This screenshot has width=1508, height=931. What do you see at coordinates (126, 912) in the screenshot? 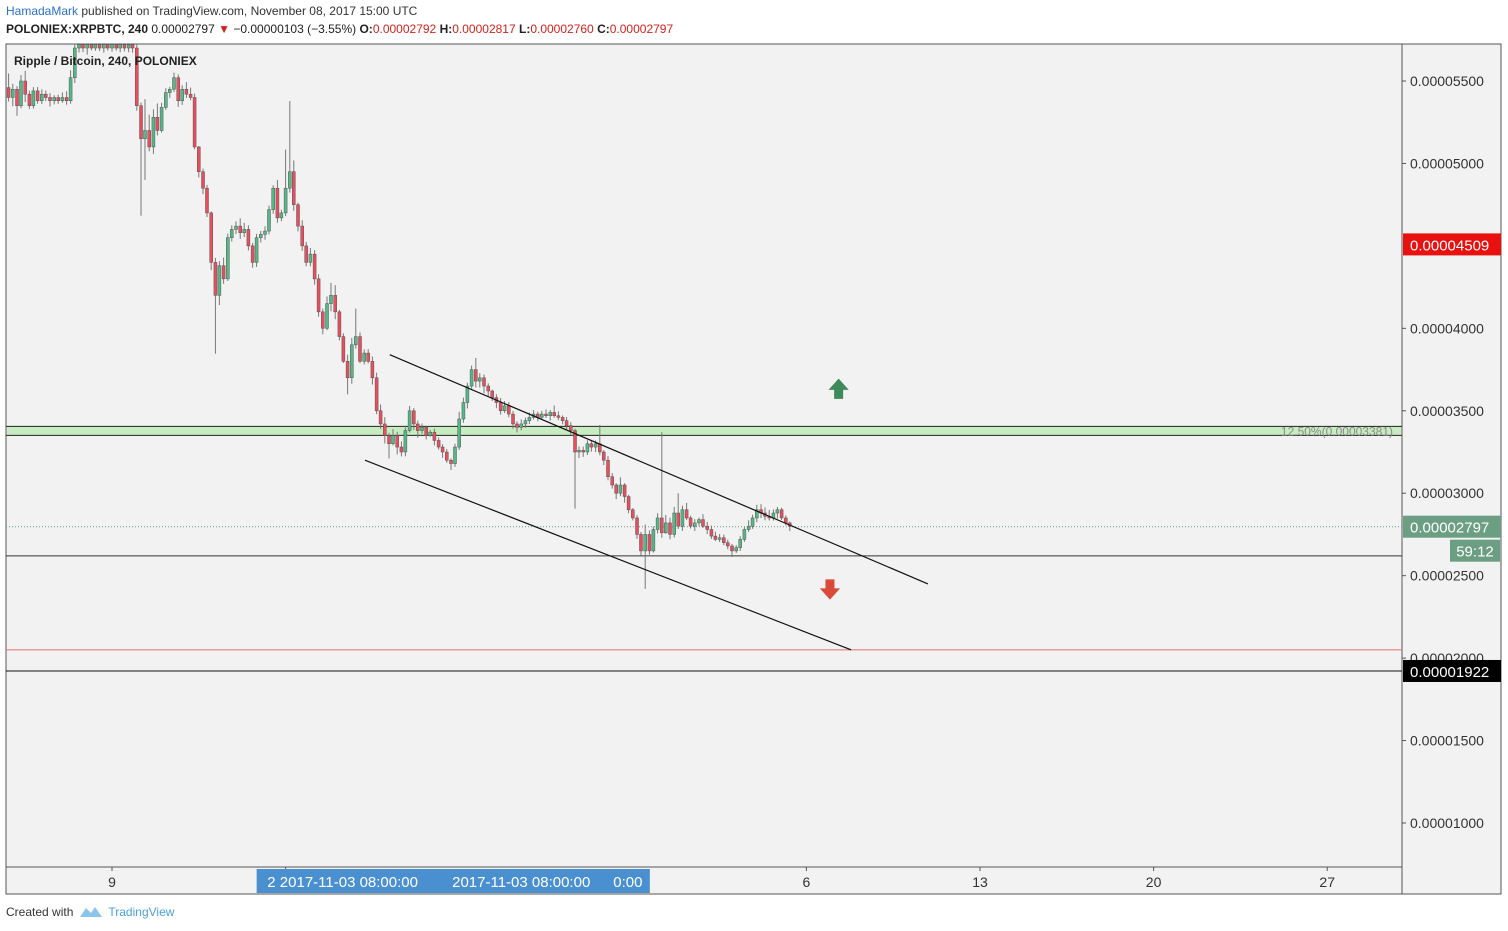
I see `tradingview-link: TradingView` at bounding box center [126, 912].